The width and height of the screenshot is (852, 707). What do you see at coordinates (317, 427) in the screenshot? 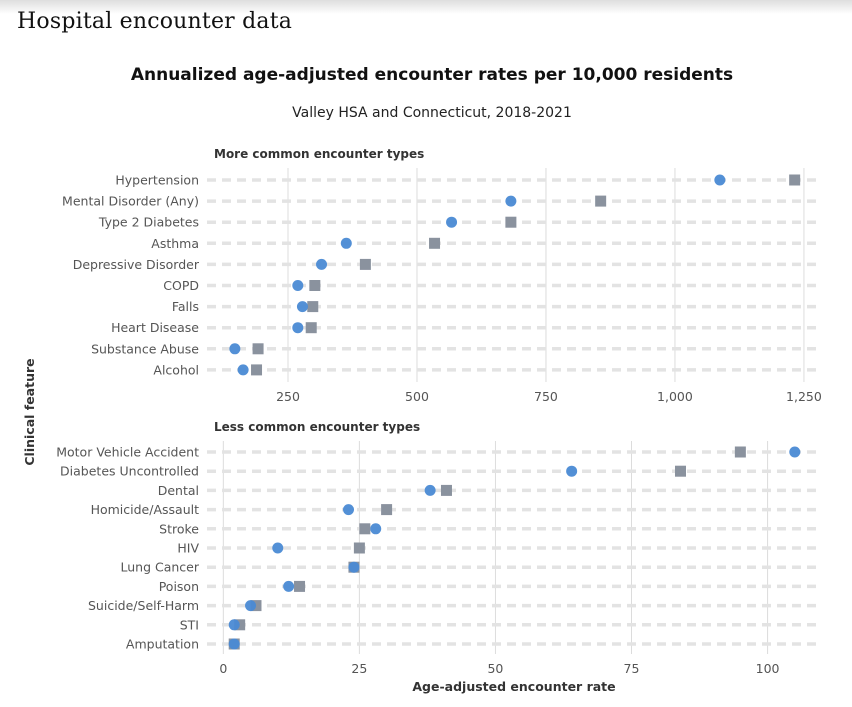
I see `panel-title: Less common encounter types` at bounding box center [317, 427].